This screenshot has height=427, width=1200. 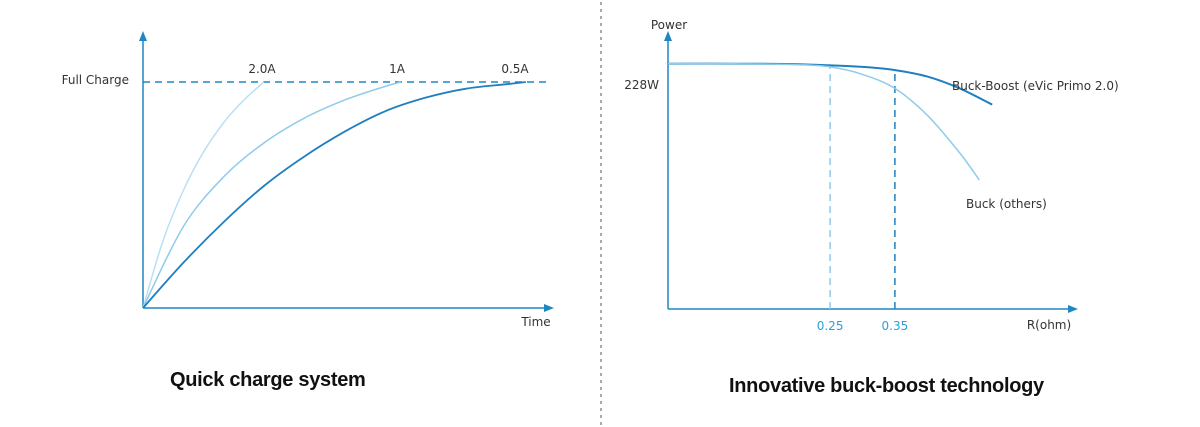 I want to click on right-y-axis-label: Power, so click(x=669, y=25).